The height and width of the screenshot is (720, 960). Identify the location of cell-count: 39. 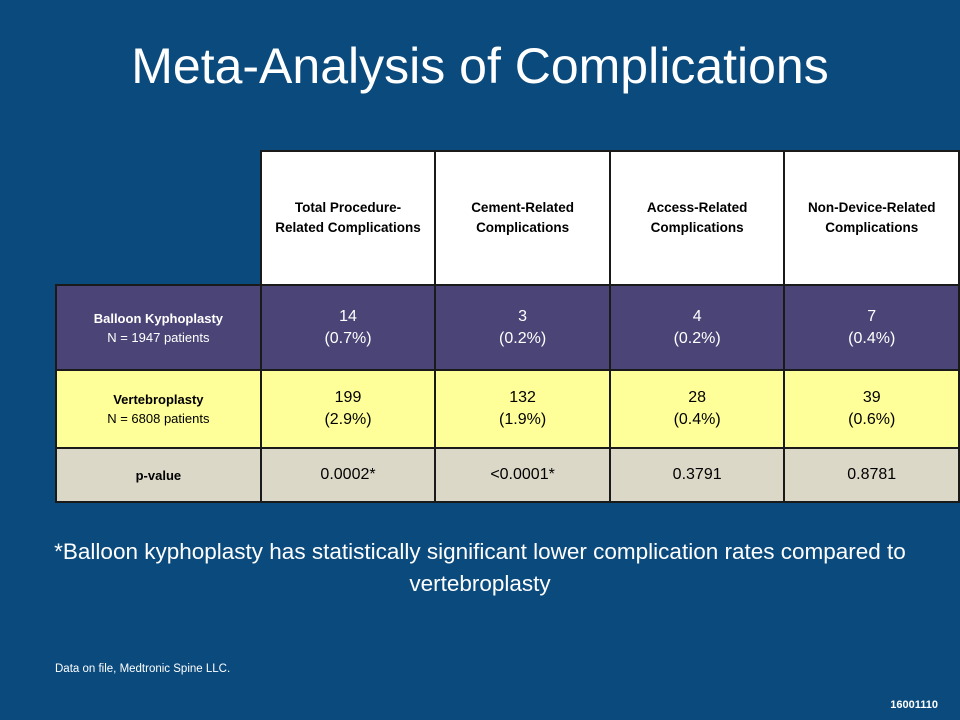
(871, 397).